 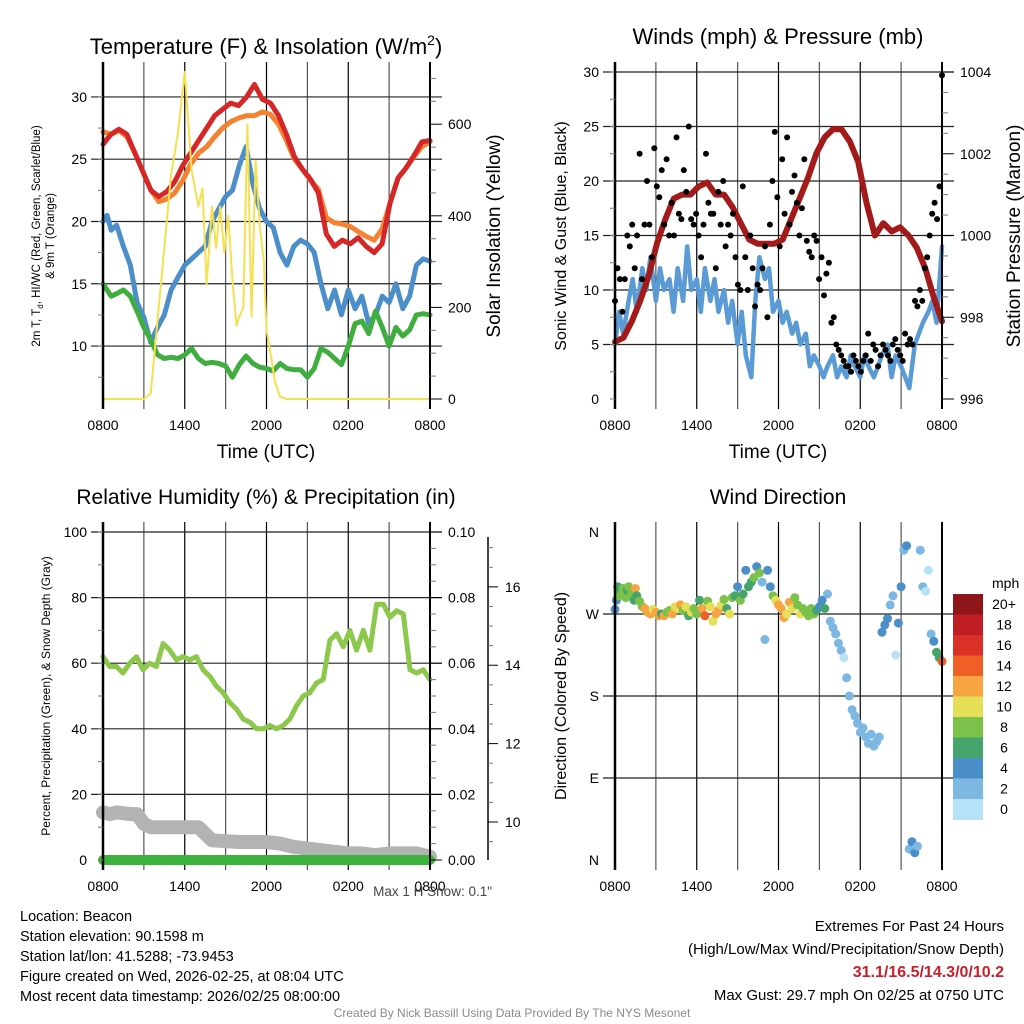 I want to click on x-tick-label: 1400, so click(x=184, y=886).